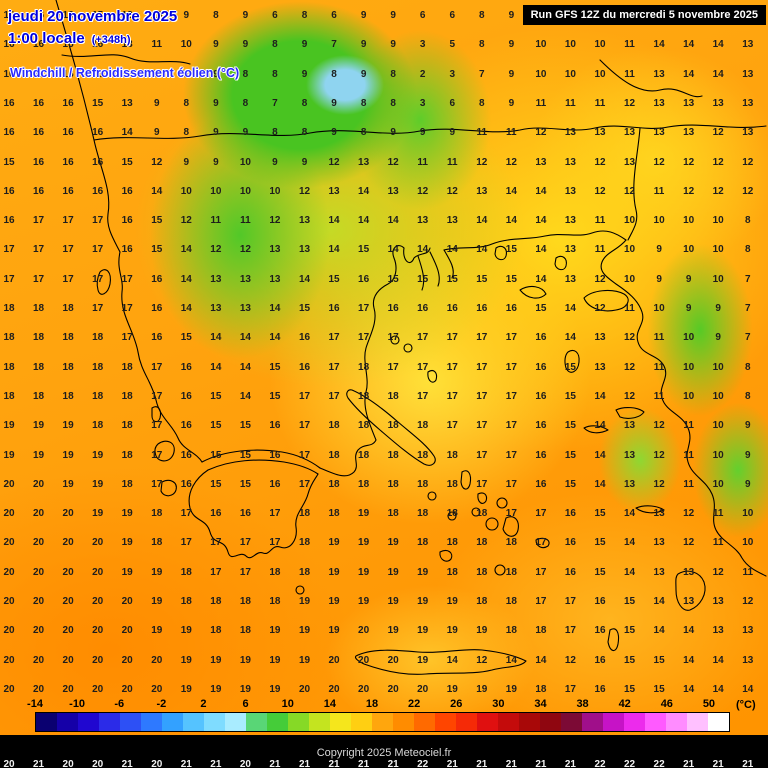 The width and height of the screenshot is (768, 768). What do you see at coordinates (275, 763) in the screenshot?
I see `map-value-clipped: 21` at bounding box center [275, 763].